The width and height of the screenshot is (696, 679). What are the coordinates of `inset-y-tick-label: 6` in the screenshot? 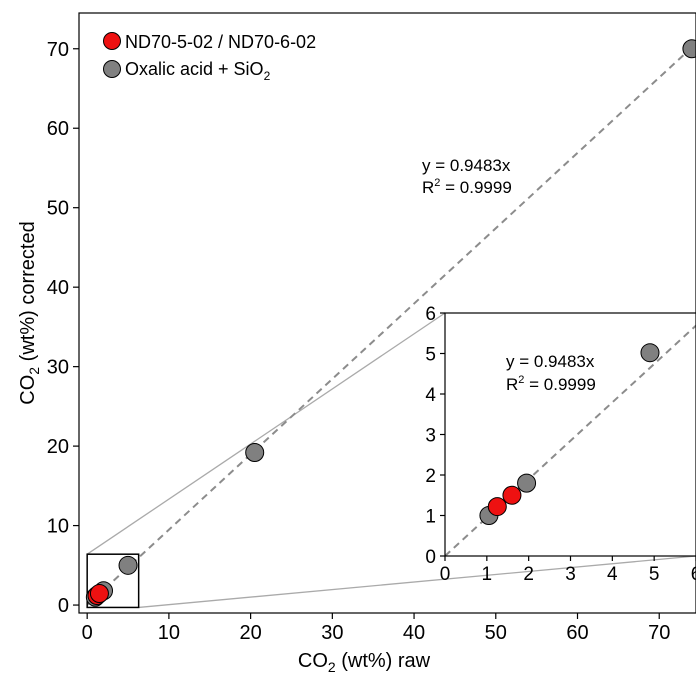 It's located at (430, 314).